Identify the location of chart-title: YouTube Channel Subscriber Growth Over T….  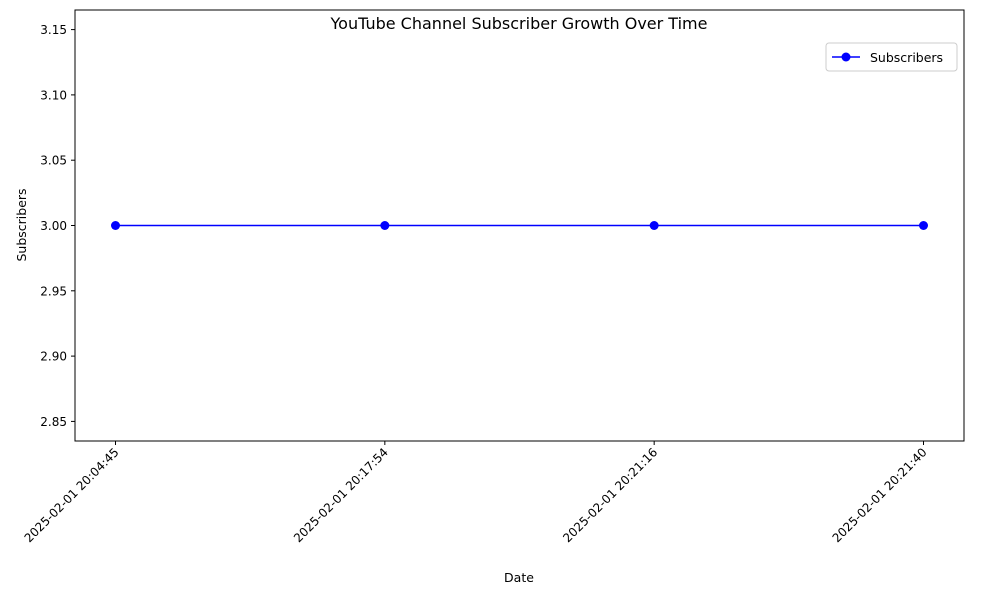
(519, 23).